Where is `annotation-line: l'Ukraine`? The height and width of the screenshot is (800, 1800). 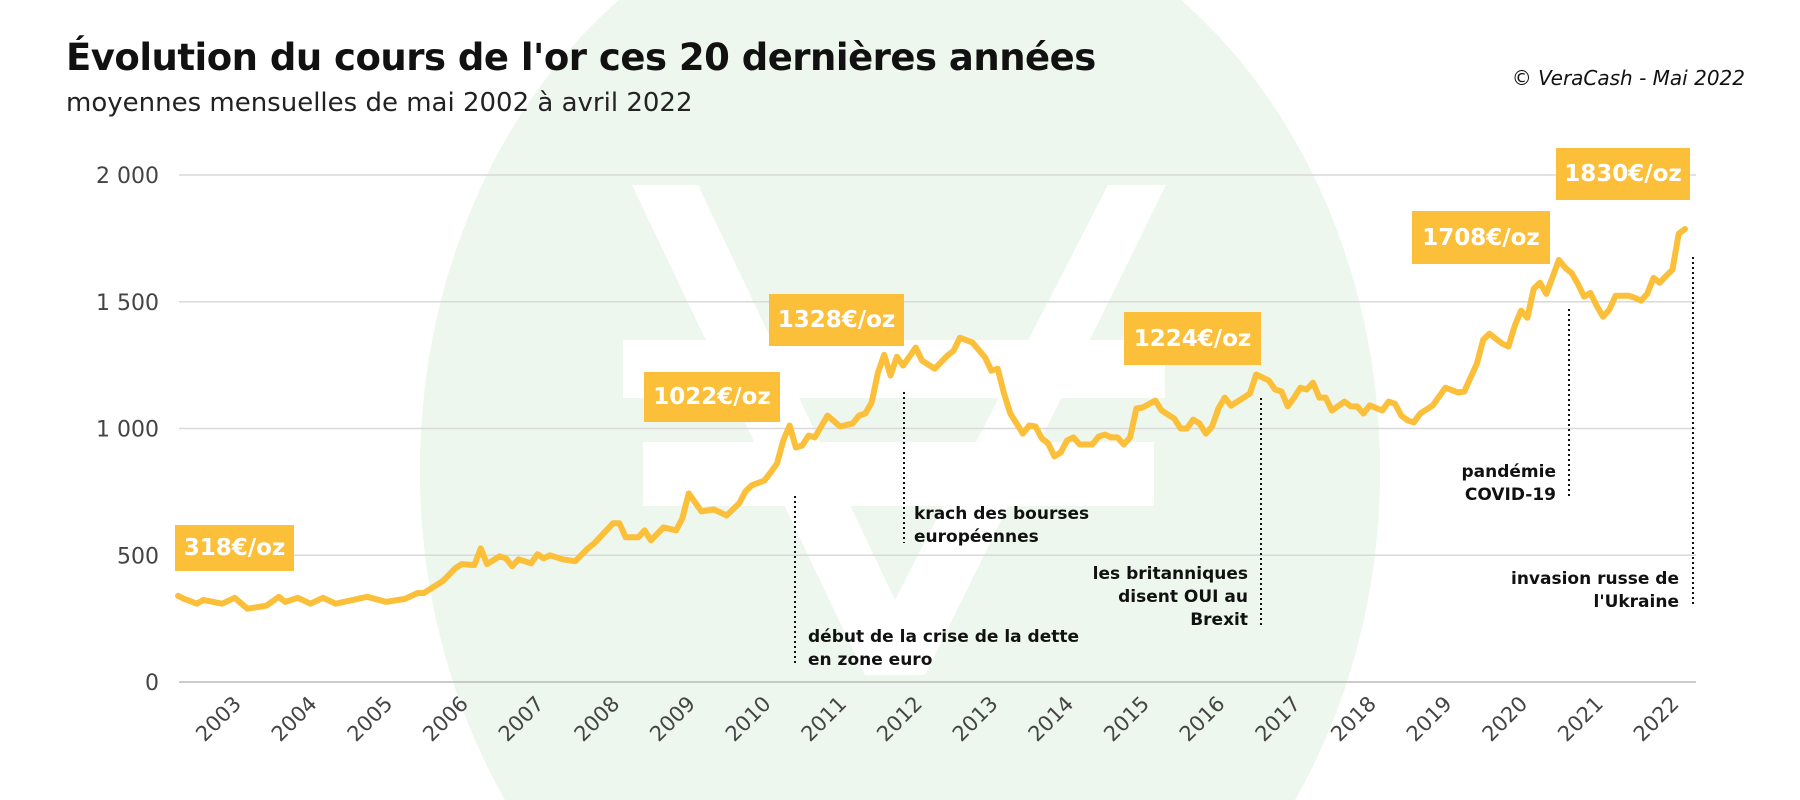 annotation-line: l'Ukraine is located at coordinates (1636, 602).